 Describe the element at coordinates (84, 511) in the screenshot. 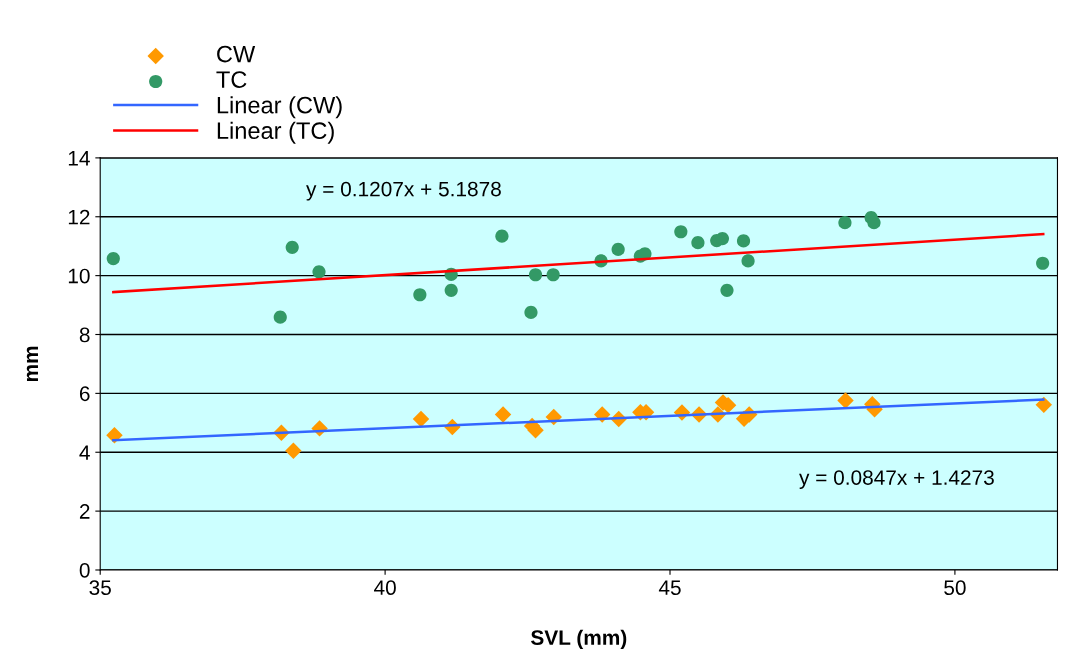

I see `y-tick-label: 2` at that location.